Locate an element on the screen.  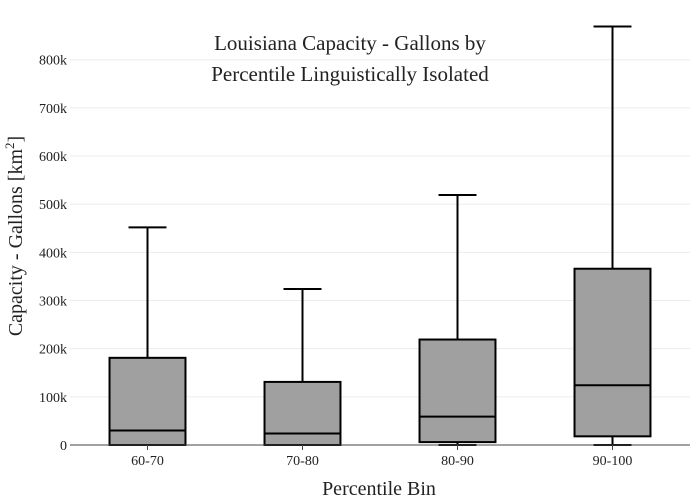
y-axis-title-close: ] is located at coordinates (16, 139).